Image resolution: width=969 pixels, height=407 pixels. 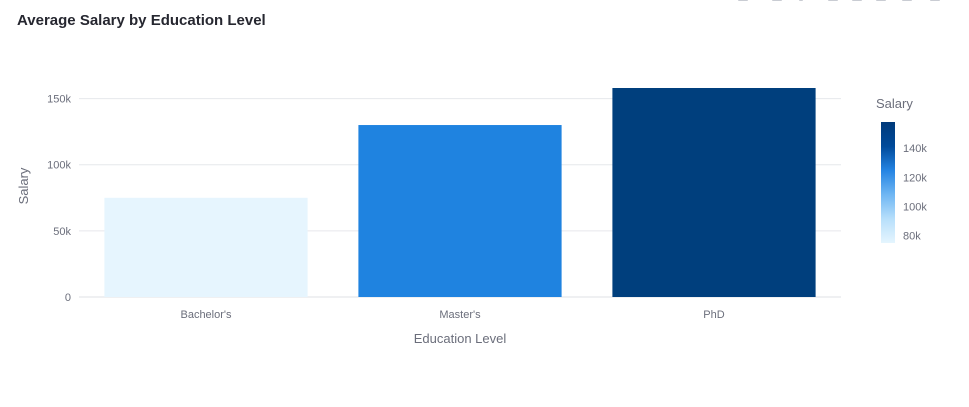 I want to click on zoom-out-icon, so click(x=857, y=2).